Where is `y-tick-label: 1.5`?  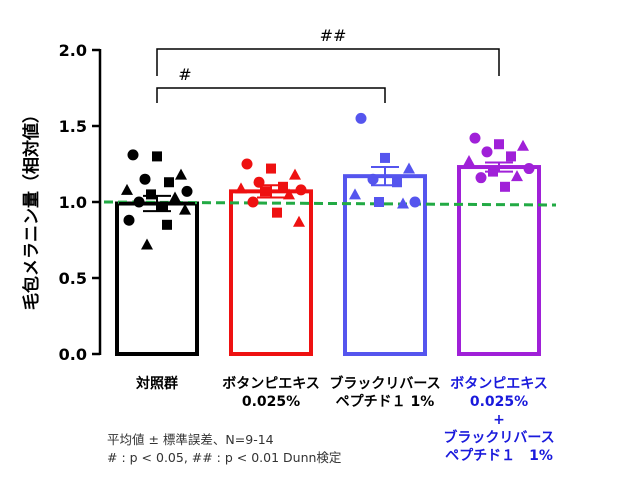
y-tick-label: 1.5 is located at coordinates (73, 126).